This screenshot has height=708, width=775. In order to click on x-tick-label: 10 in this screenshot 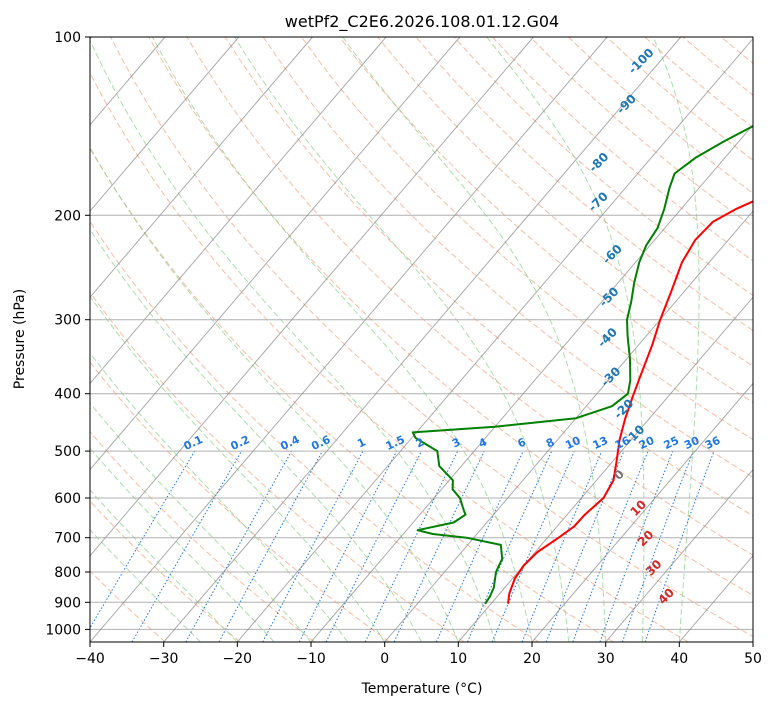, I will do `click(458, 659)`.